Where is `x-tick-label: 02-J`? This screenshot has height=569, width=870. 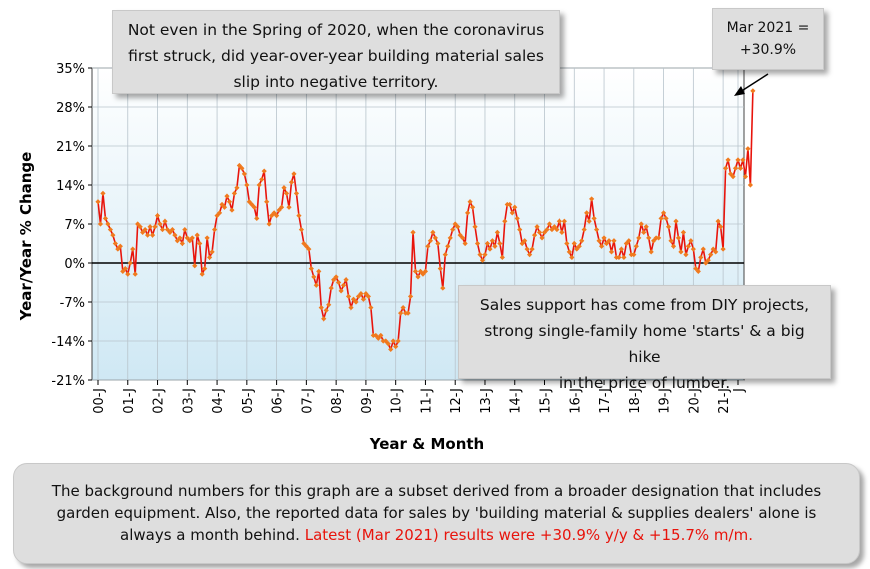 x-tick-label: 02-J is located at coordinates (159, 401).